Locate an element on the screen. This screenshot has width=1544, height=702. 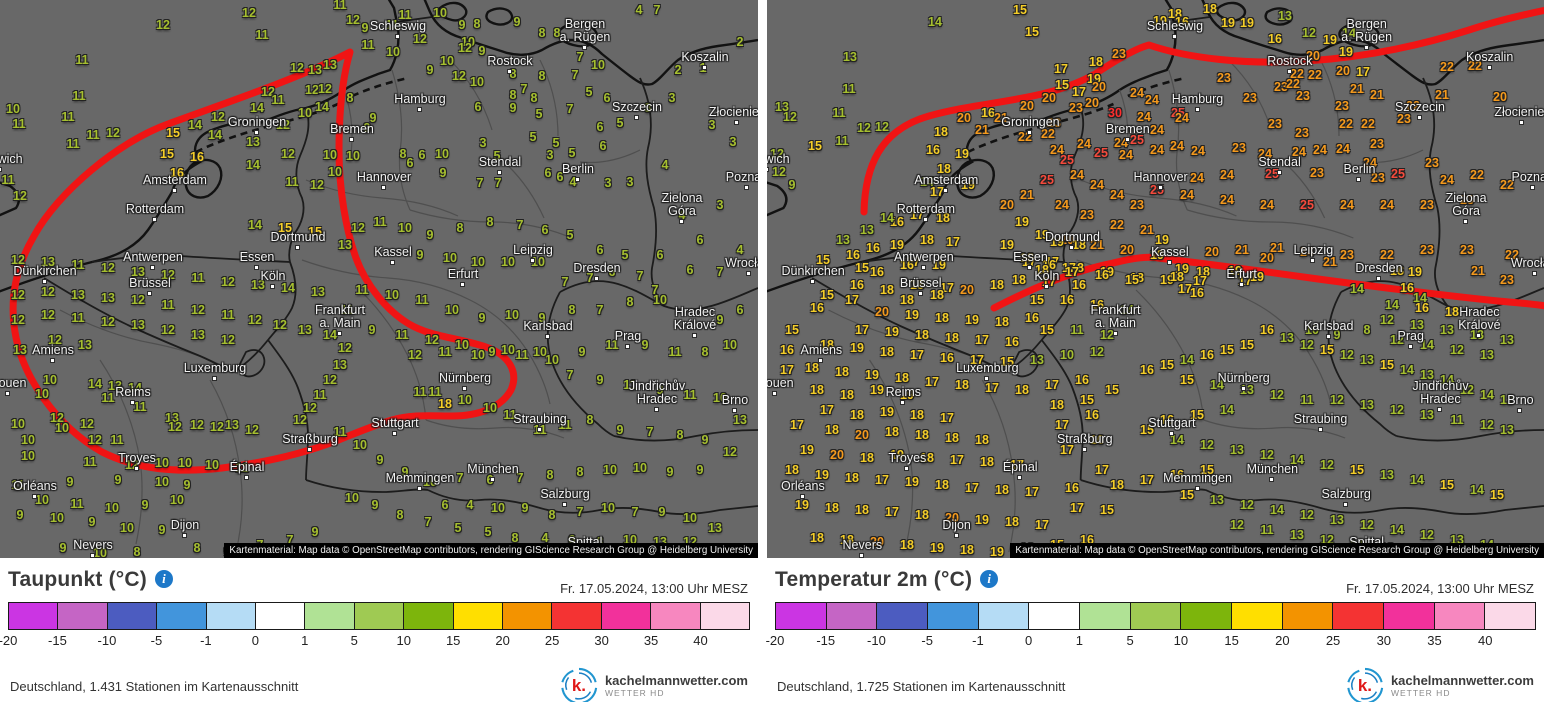
color-scale-cell is located at coordinates (1408, 616).